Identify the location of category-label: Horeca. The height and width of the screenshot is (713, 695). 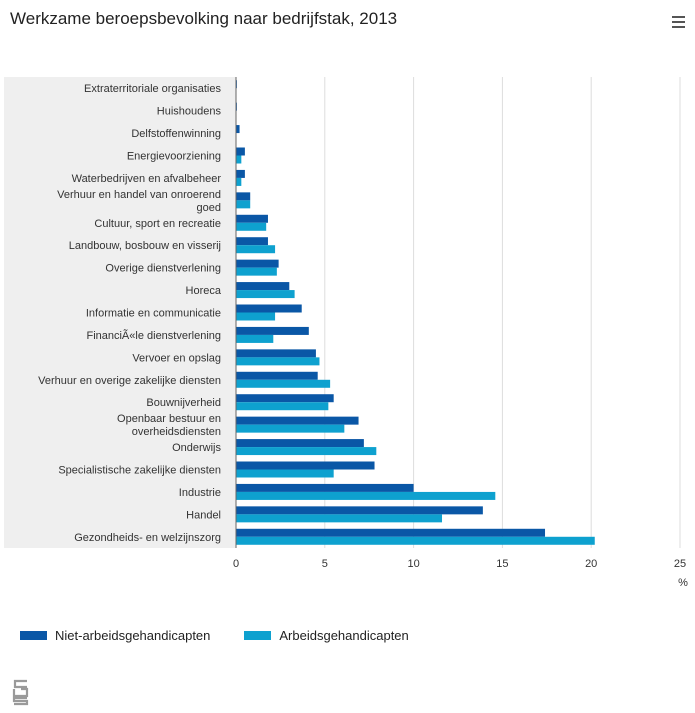
(204, 291).